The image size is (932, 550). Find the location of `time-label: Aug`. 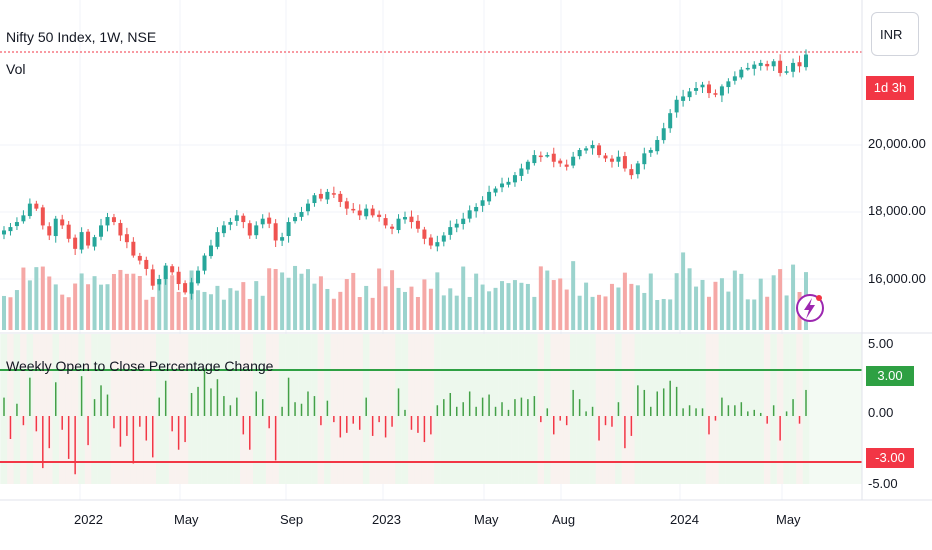

time-label: Aug is located at coordinates (564, 519).